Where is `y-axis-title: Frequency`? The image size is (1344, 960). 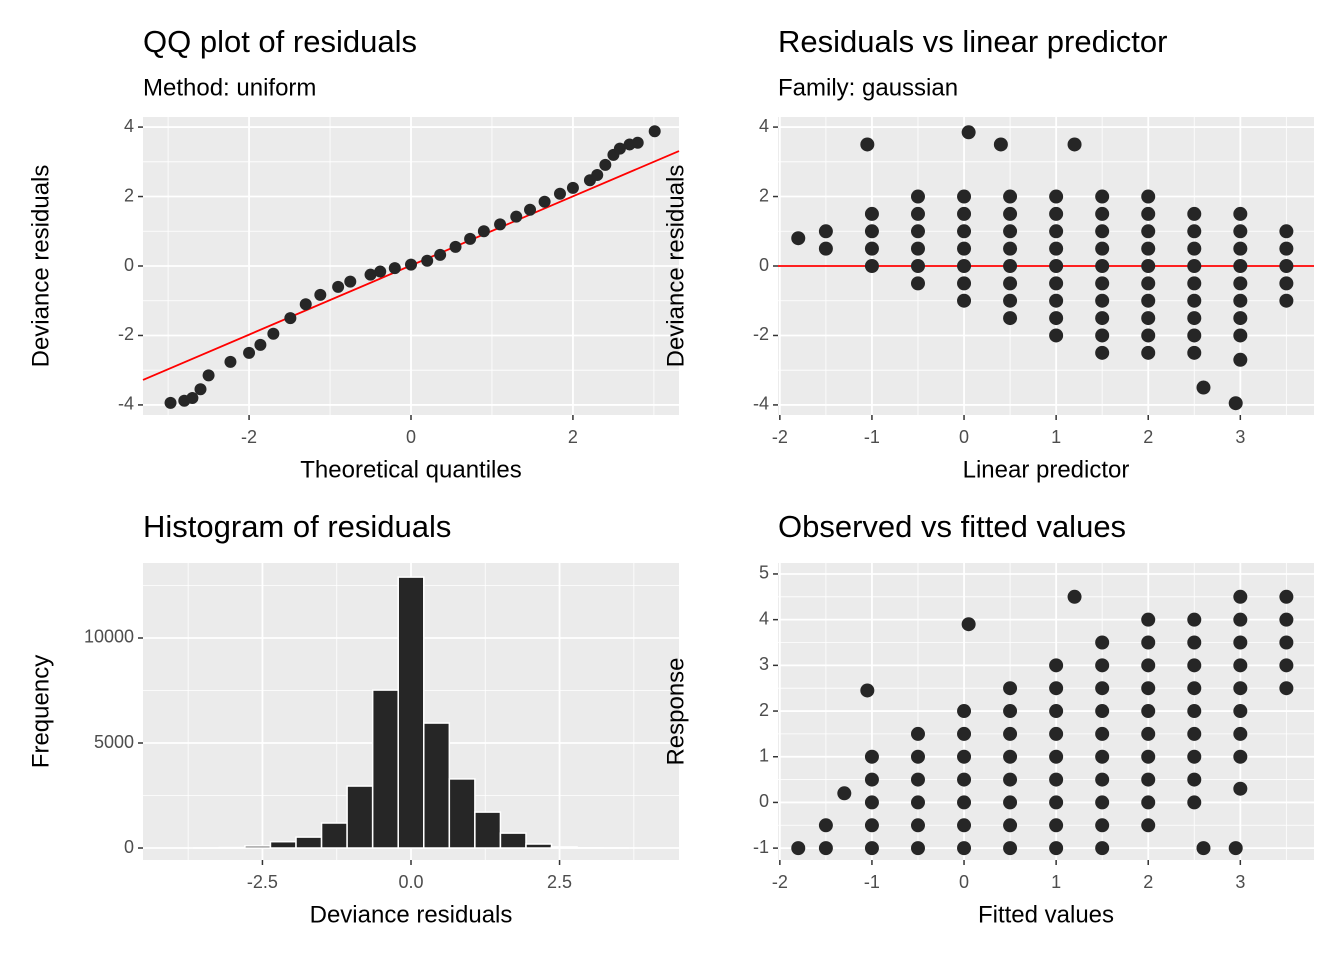 y-axis-title: Frequency is located at coordinates (40, 711).